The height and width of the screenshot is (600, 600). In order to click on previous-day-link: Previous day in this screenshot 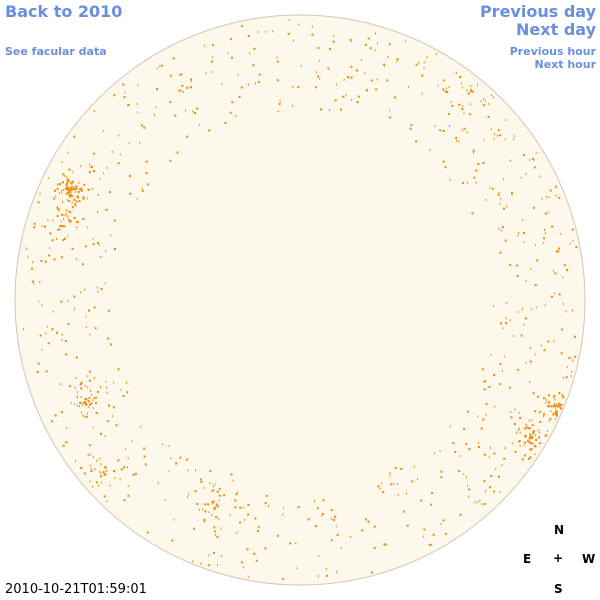, I will do `click(537, 11)`.